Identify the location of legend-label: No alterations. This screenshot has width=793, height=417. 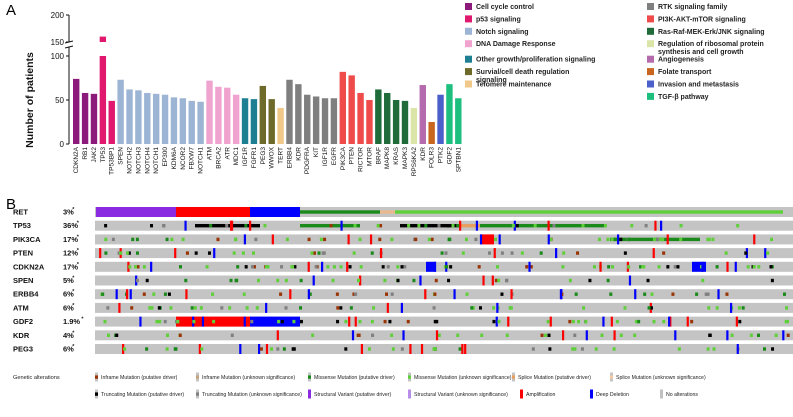
(682, 395).